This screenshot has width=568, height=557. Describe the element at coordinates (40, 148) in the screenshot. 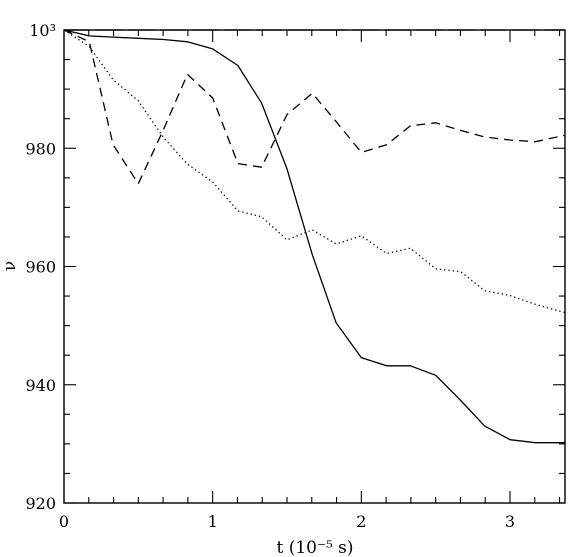

I see `y-tick-label: 980` at that location.